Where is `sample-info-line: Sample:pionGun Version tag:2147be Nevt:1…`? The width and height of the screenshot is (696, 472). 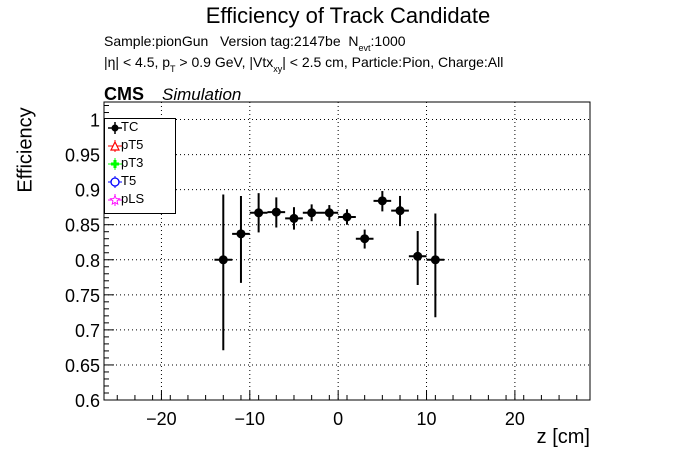 sample-info-line: Sample:pionGun Version tag:2147be Nevt:1… is located at coordinates (255, 43).